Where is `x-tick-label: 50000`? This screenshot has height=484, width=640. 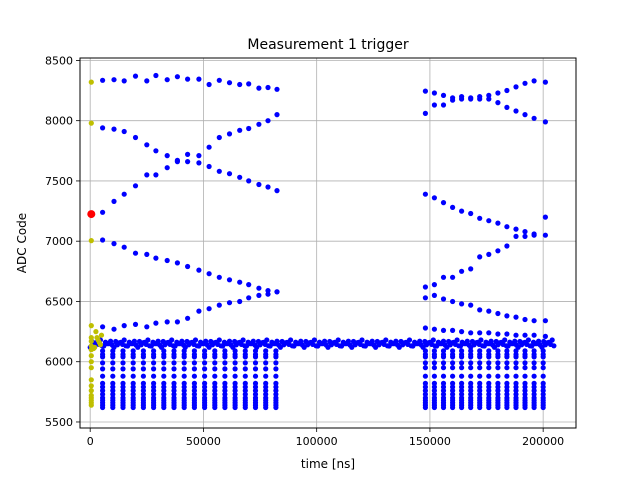 x-tick-label: 50000 is located at coordinates (203, 441).